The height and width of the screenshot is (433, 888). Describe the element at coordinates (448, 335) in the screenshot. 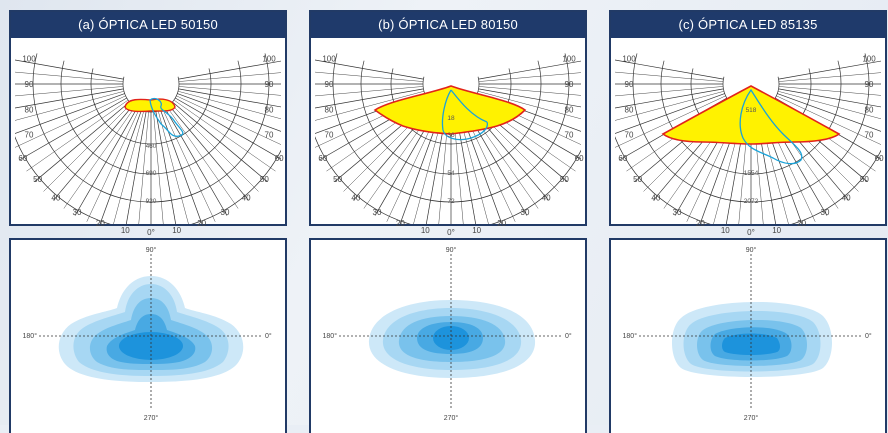

I see `panel-b-contour: 90° 180° 0° 270°` at that location.